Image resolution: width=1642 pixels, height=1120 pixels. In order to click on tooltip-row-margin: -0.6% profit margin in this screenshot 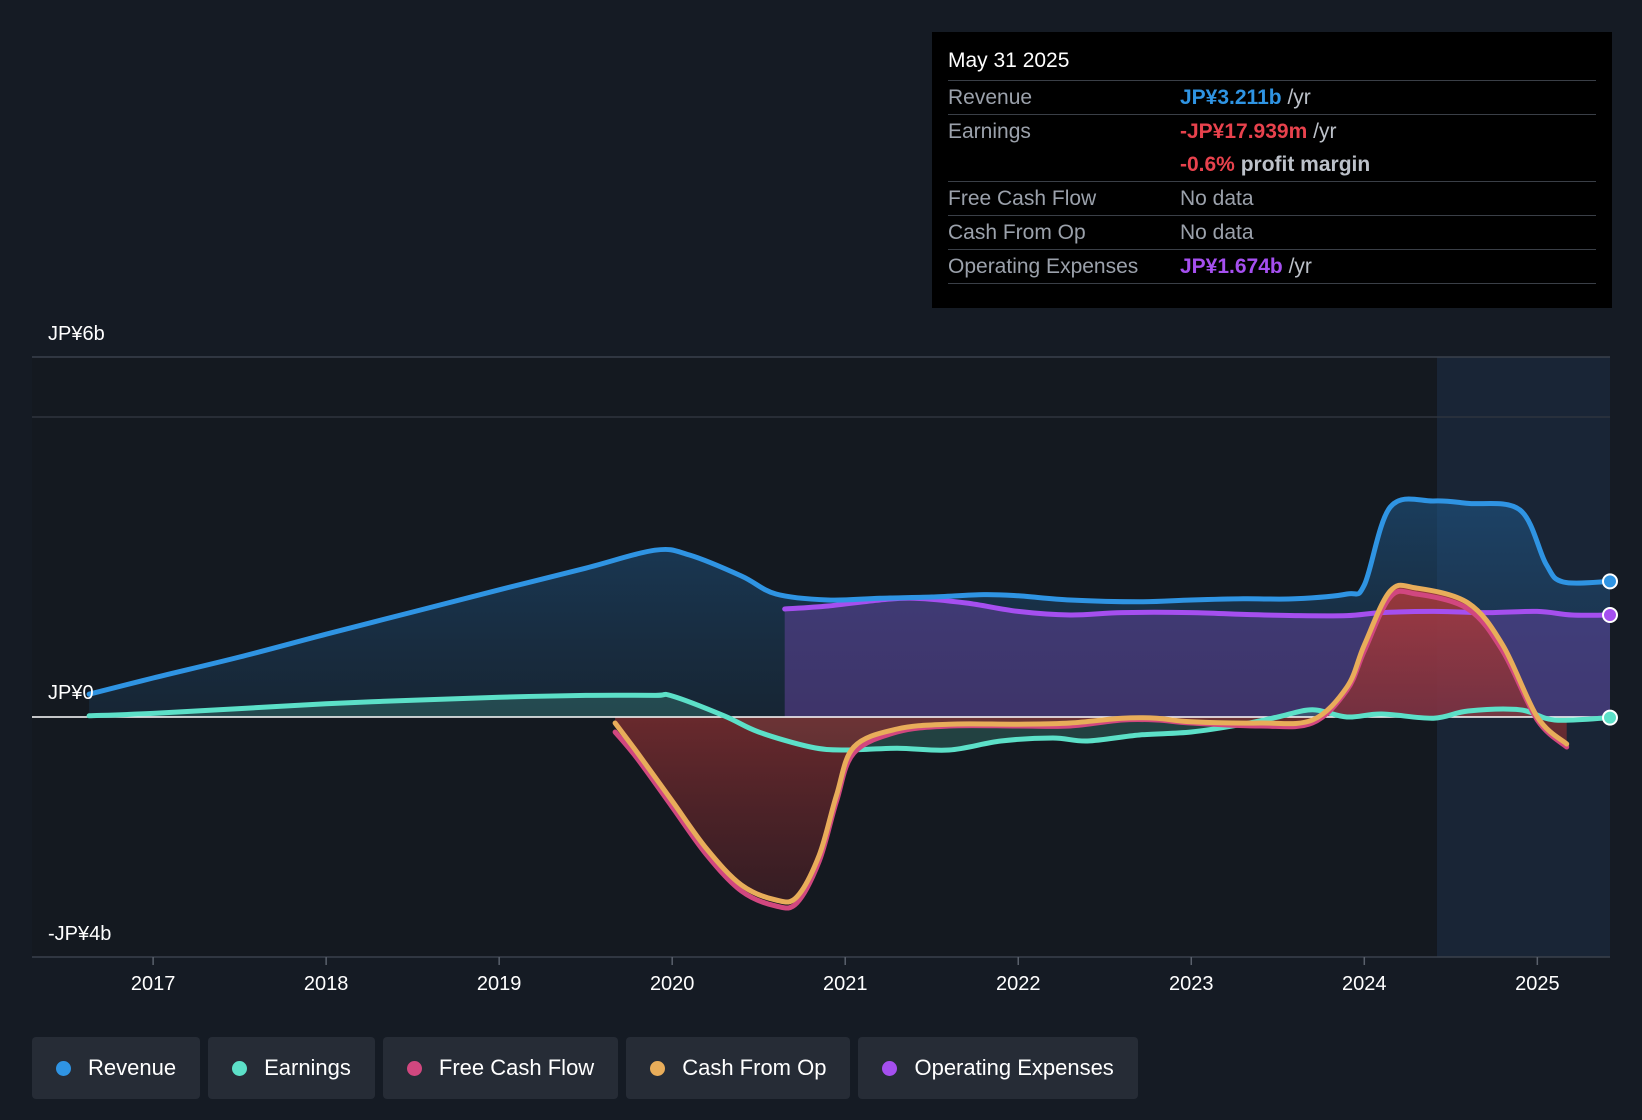, I will do `click(1272, 165)`.